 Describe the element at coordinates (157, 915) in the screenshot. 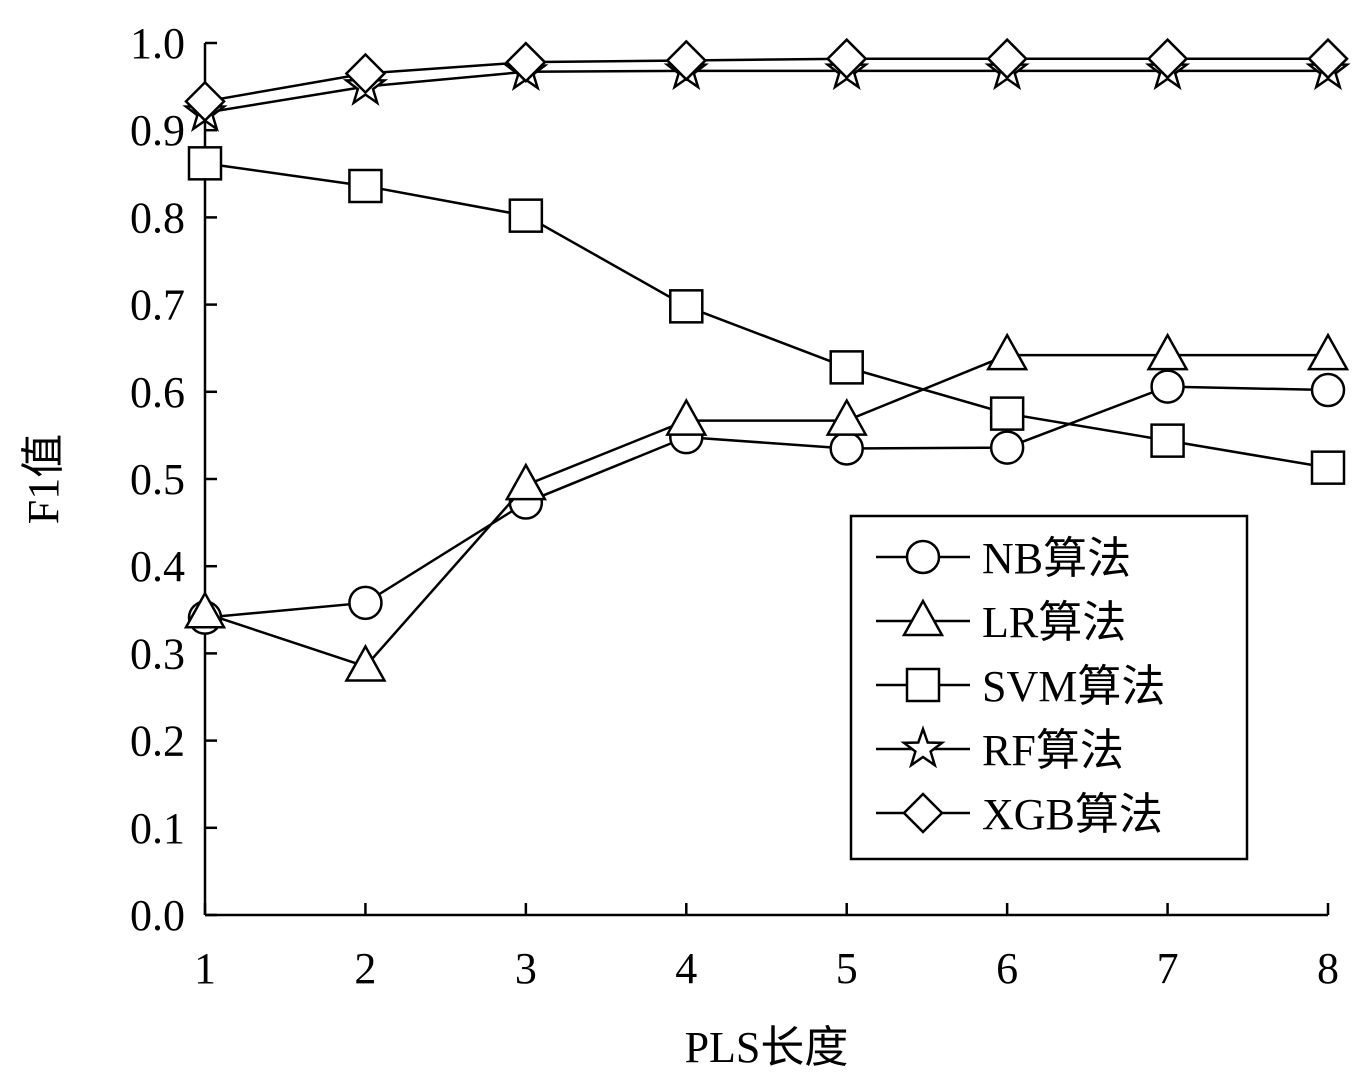

I see `y-tick-label: 0.0` at that location.